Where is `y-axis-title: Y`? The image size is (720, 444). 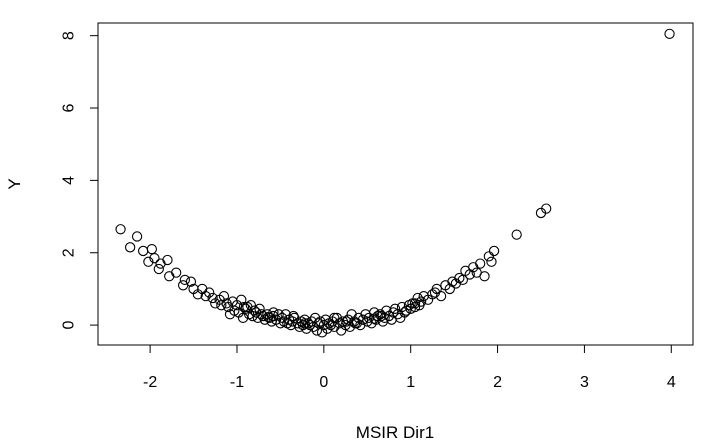
y-axis-title: Y is located at coordinates (14, 183).